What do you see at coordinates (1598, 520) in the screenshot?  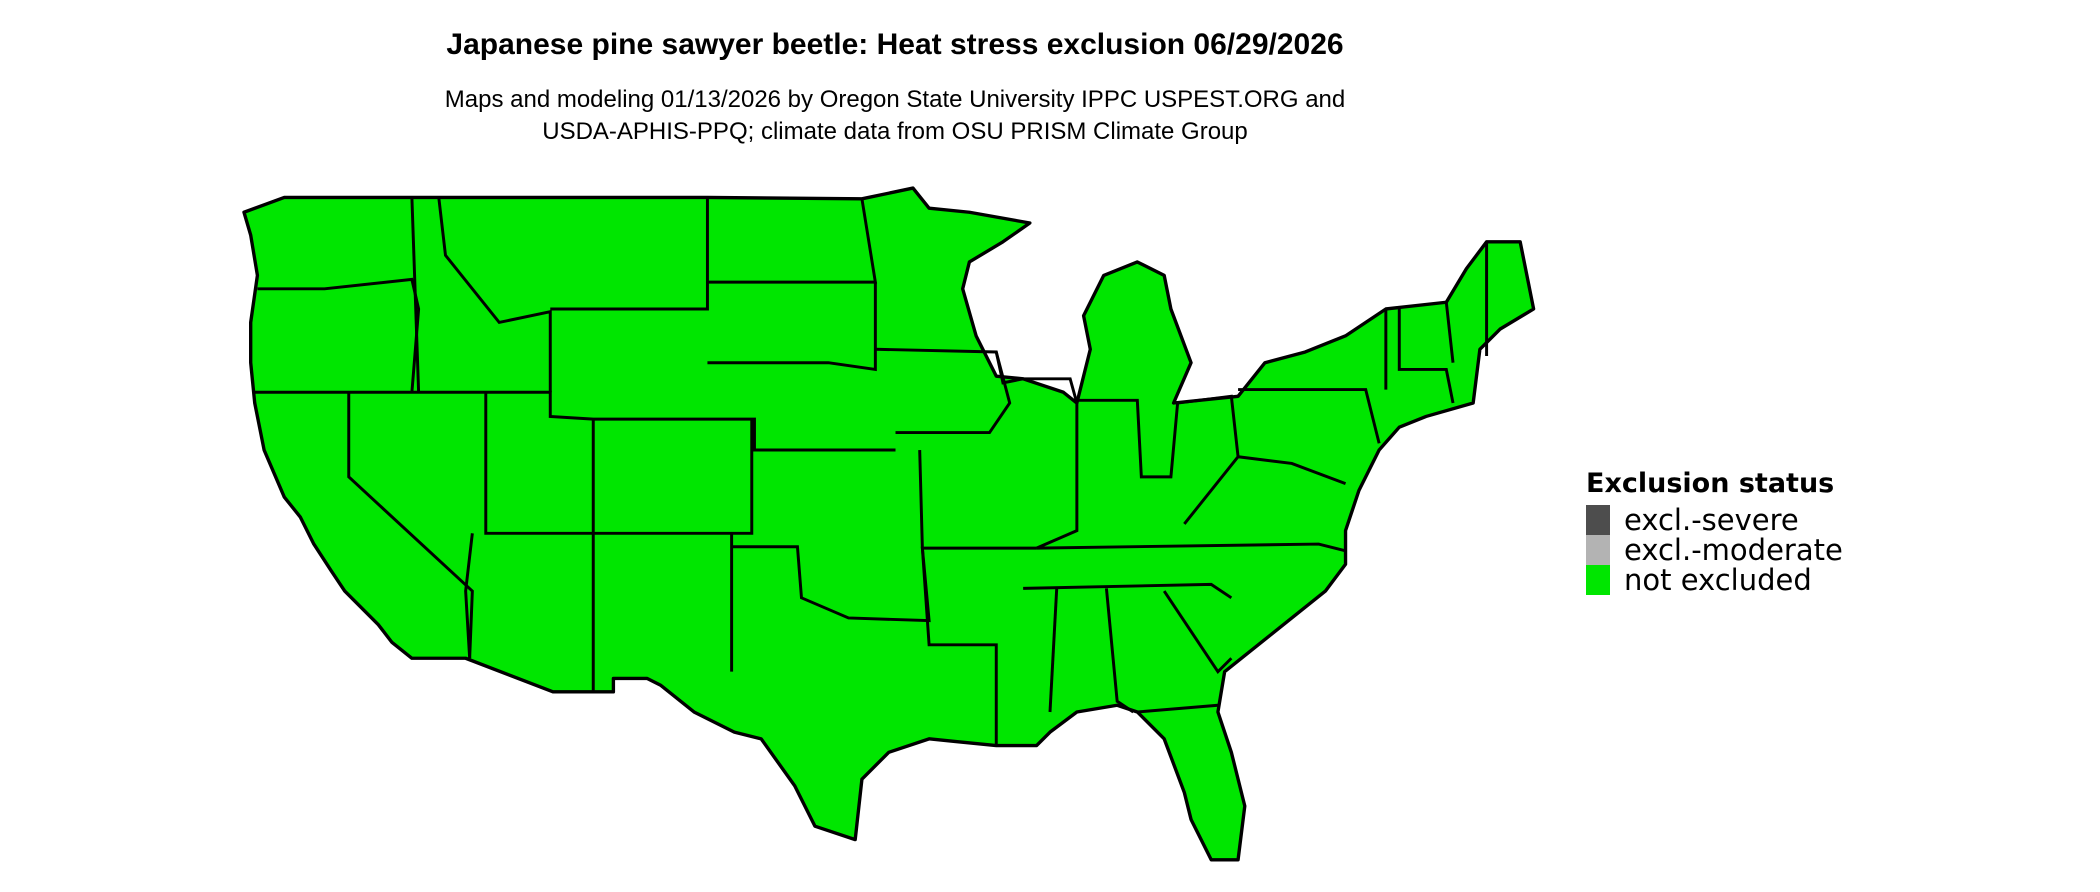 I see `legend-swatch-severe` at bounding box center [1598, 520].